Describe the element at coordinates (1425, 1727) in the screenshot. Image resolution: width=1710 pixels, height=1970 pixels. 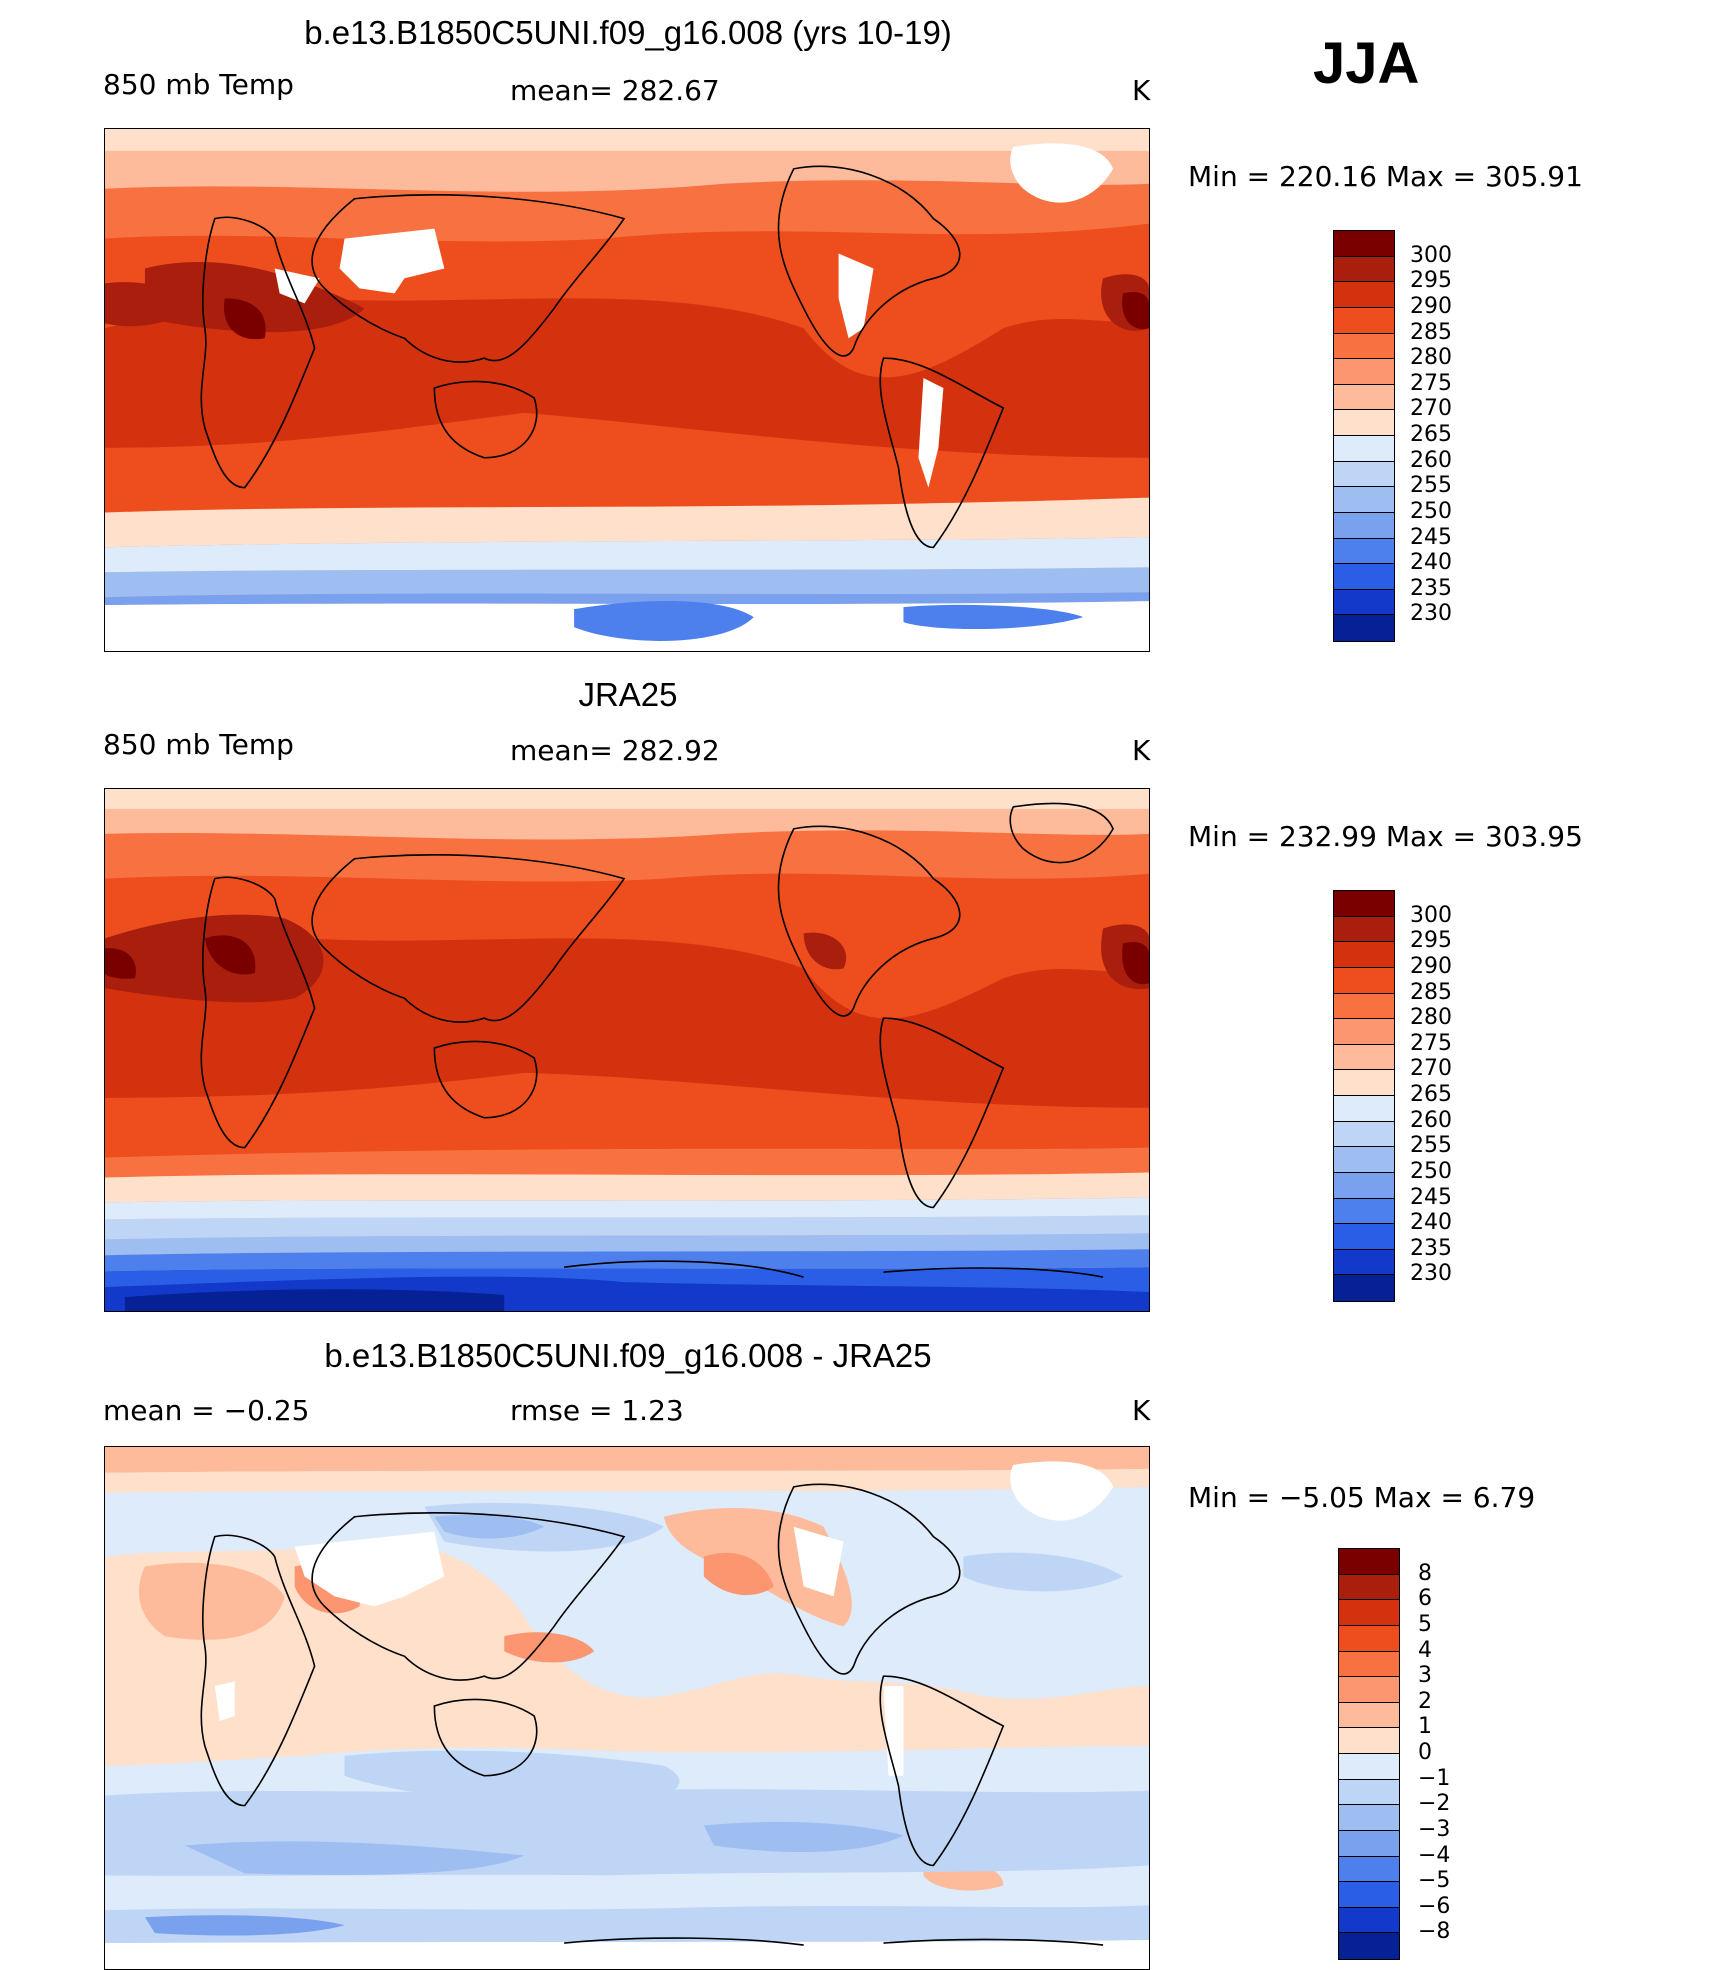
I see `colorbar-tick-label: 1` at that location.